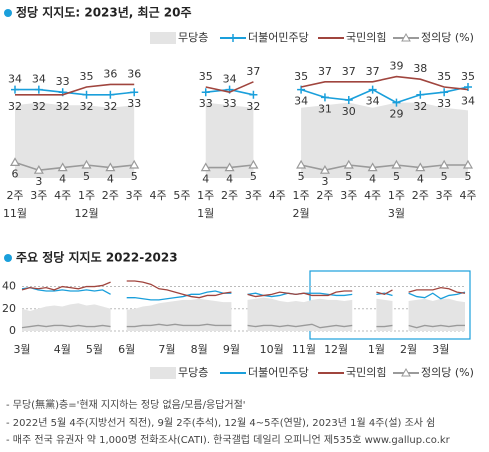 The width and height of the screenshot is (489, 452). What do you see at coordinates (110, 73) in the screenshot?
I see `data-label: 36` at bounding box center [110, 73].